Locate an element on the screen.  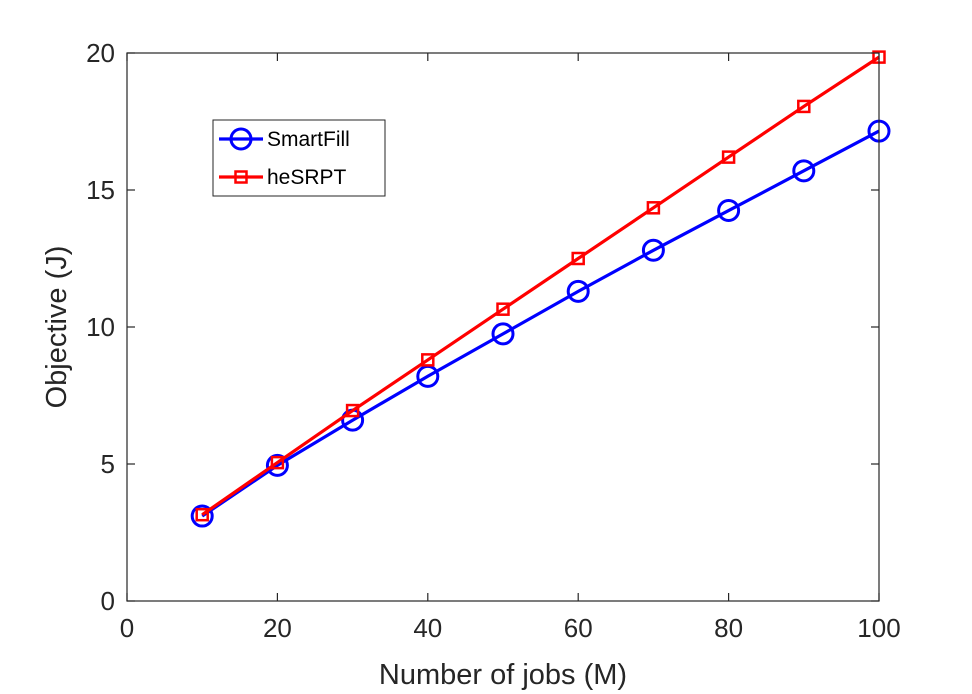
x-tick-label: 40 is located at coordinates (427, 628).